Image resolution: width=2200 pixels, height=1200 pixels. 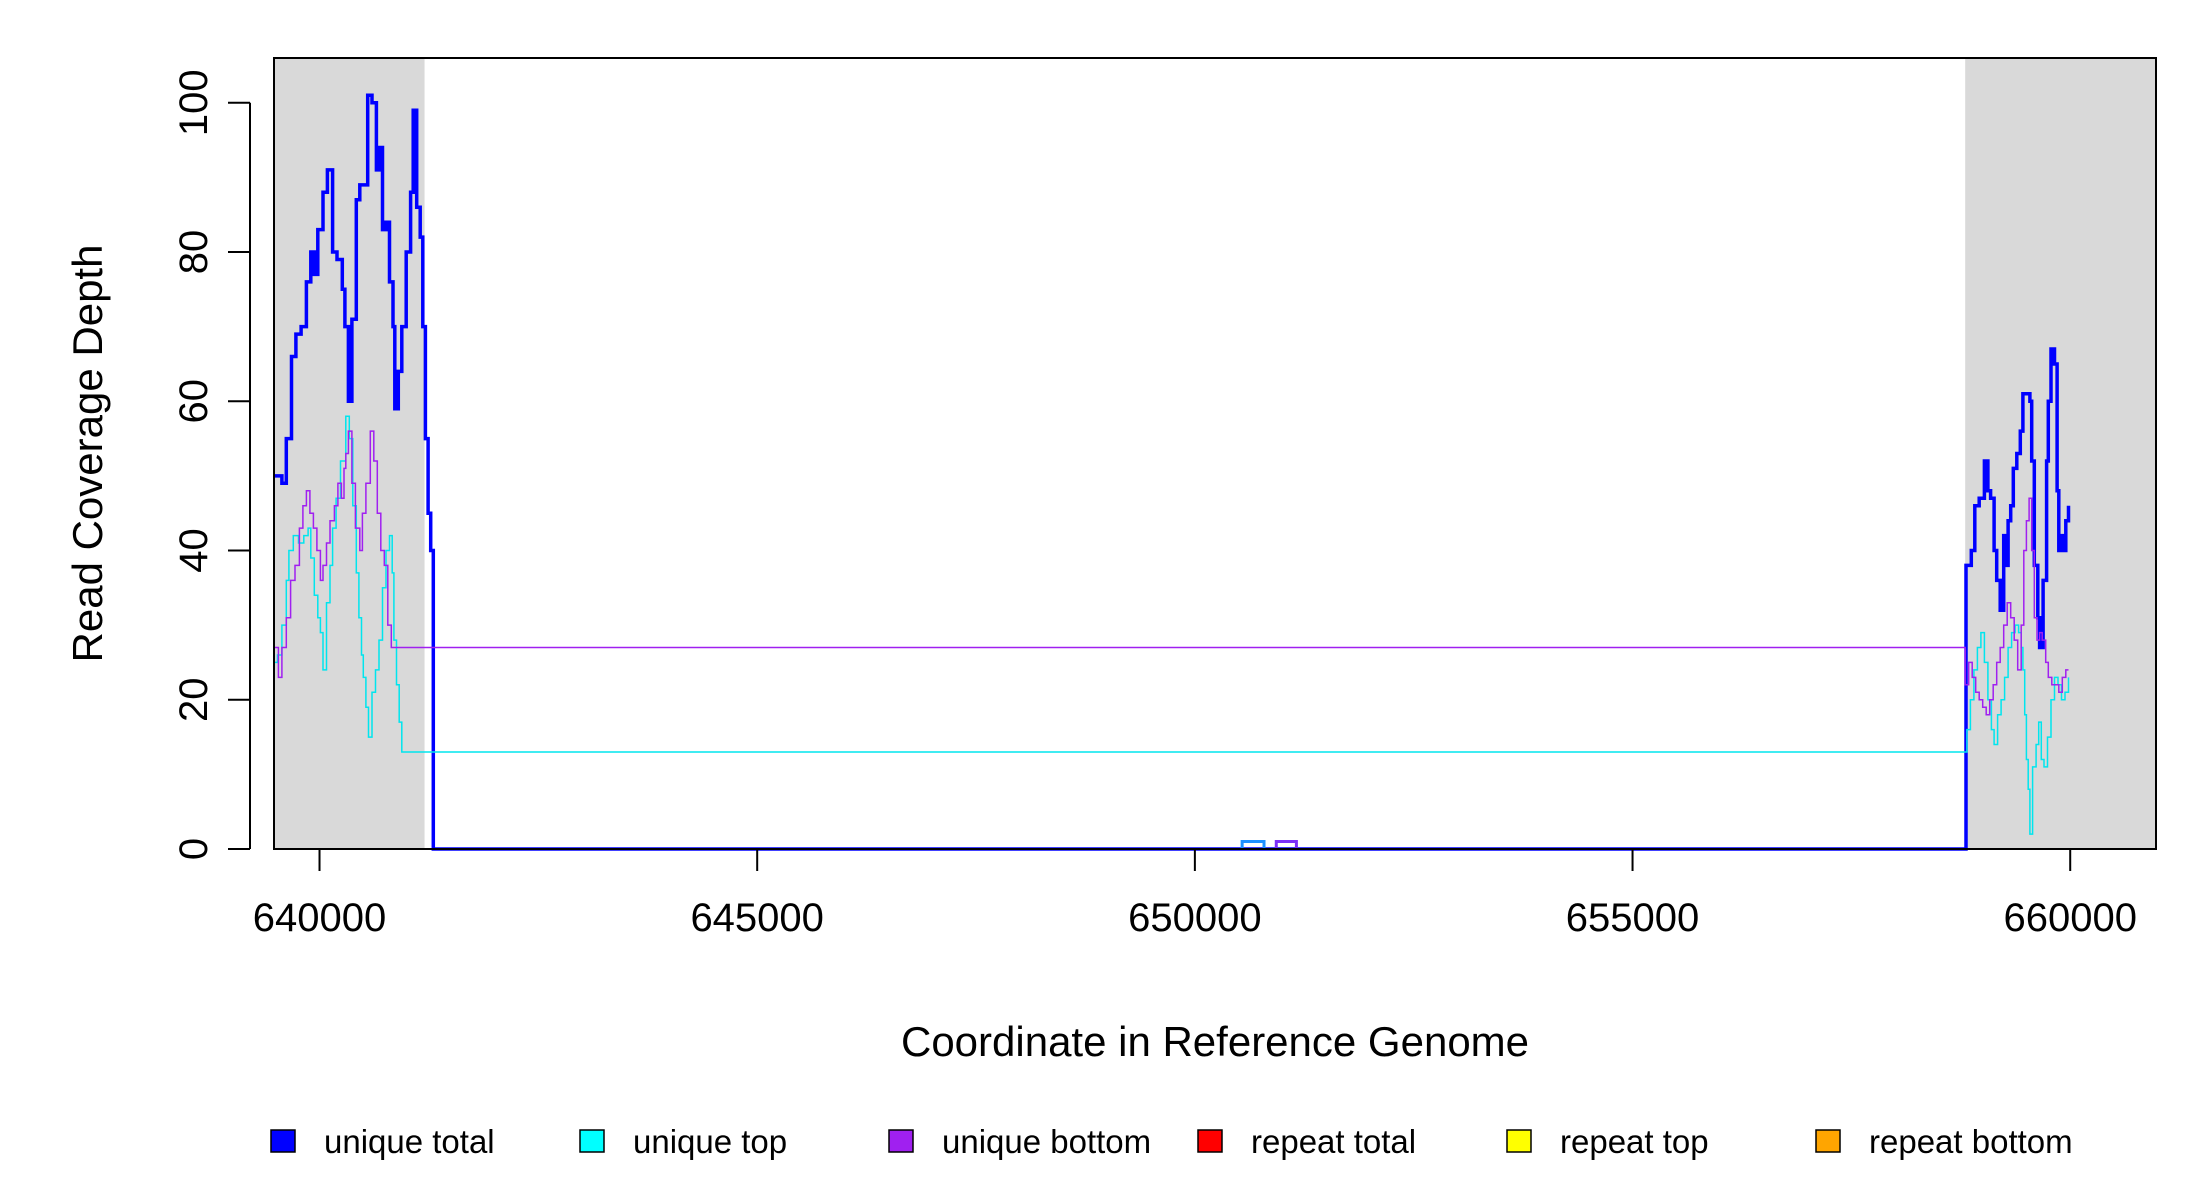 What do you see at coordinates (1971, 1141) in the screenshot?
I see `legend-label-repeat-bottom: repeat bottom` at bounding box center [1971, 1141].